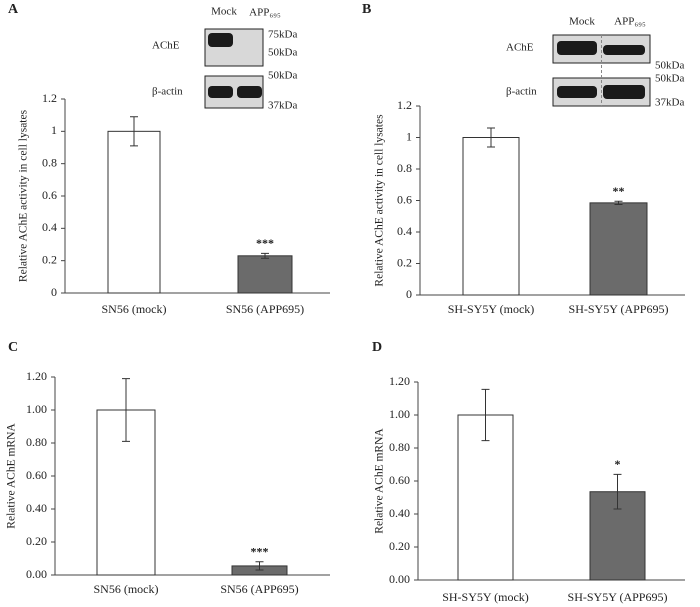  I want to click on panel-label: A, so click(13, 9).